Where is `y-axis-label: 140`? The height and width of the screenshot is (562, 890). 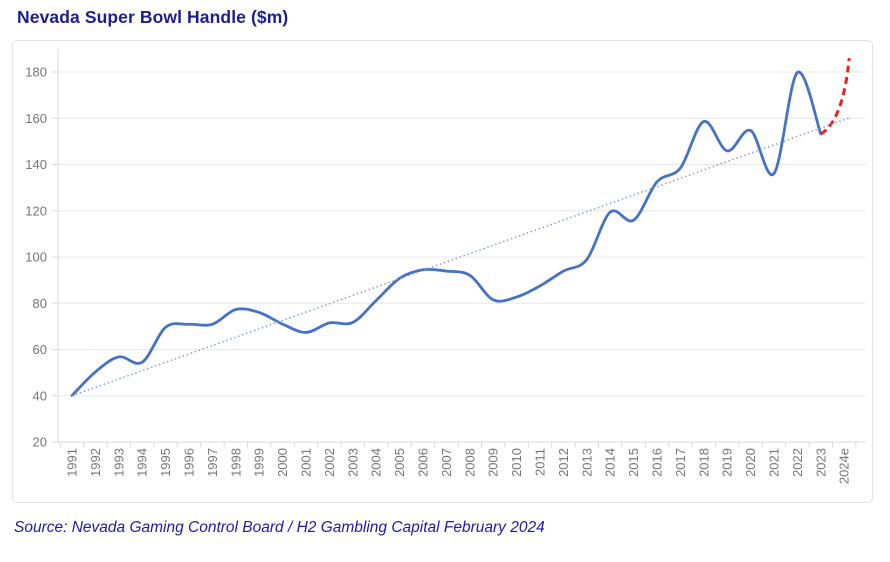
y-axis-label: 140 is located at coordinates (36, 164).